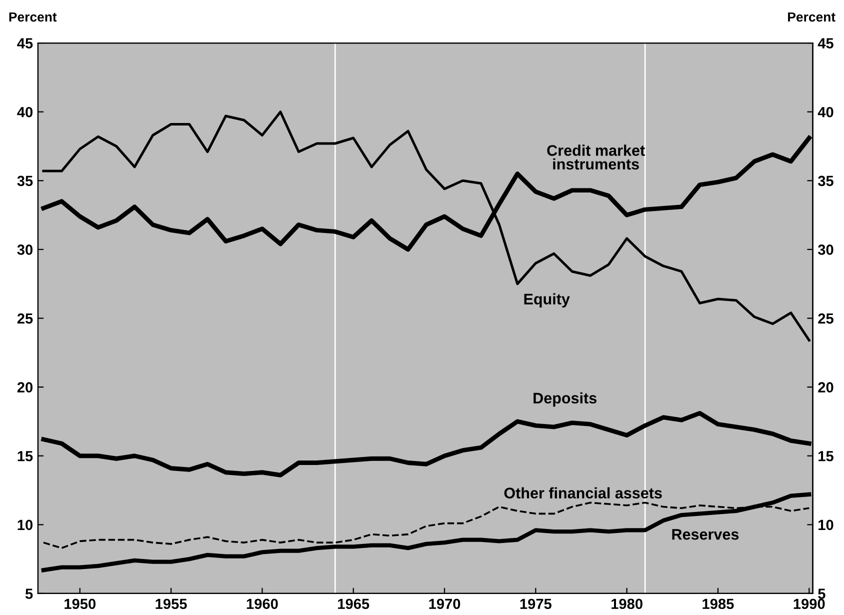  What do you see at coordinates (826, 43) in the screenshot?
I see `y2-tick-label: 45` at bounding box center [826, 43].